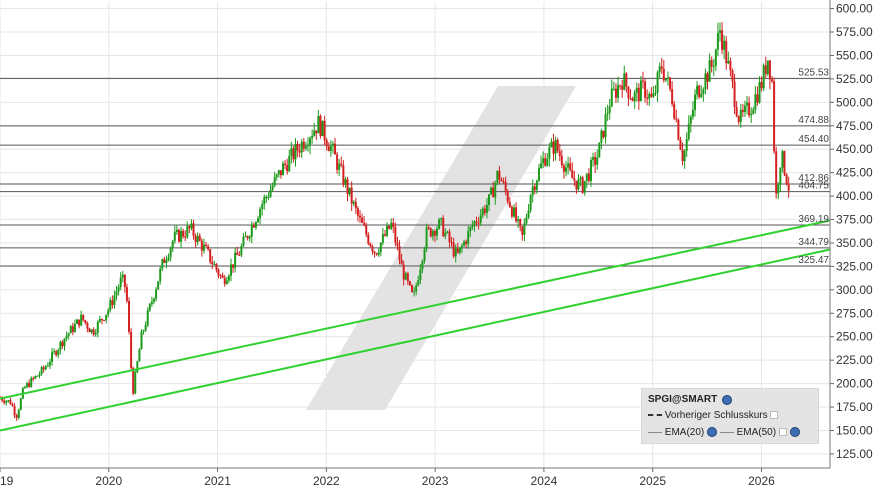 Image resolution: width=880 pixels, height=496 pixels. Describe the element at coordinates (854, 149) in the screenshot. I see `y-tick-label: 450.00` at that location.